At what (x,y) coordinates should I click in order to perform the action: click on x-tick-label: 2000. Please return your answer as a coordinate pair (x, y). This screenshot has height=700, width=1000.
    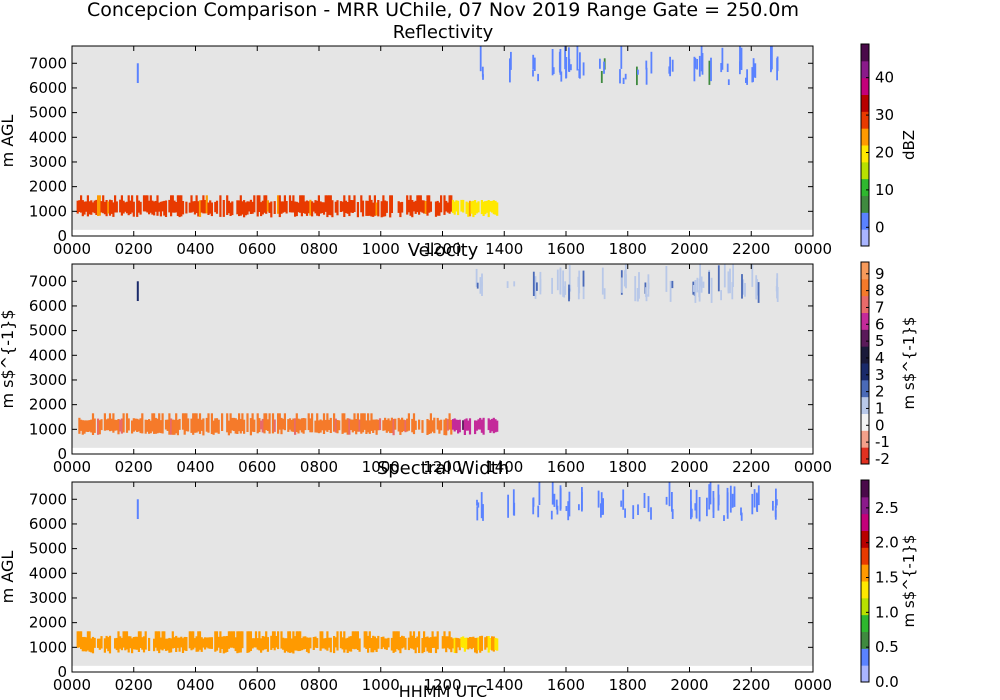
    Looking at the image, I should click on (689, 467).